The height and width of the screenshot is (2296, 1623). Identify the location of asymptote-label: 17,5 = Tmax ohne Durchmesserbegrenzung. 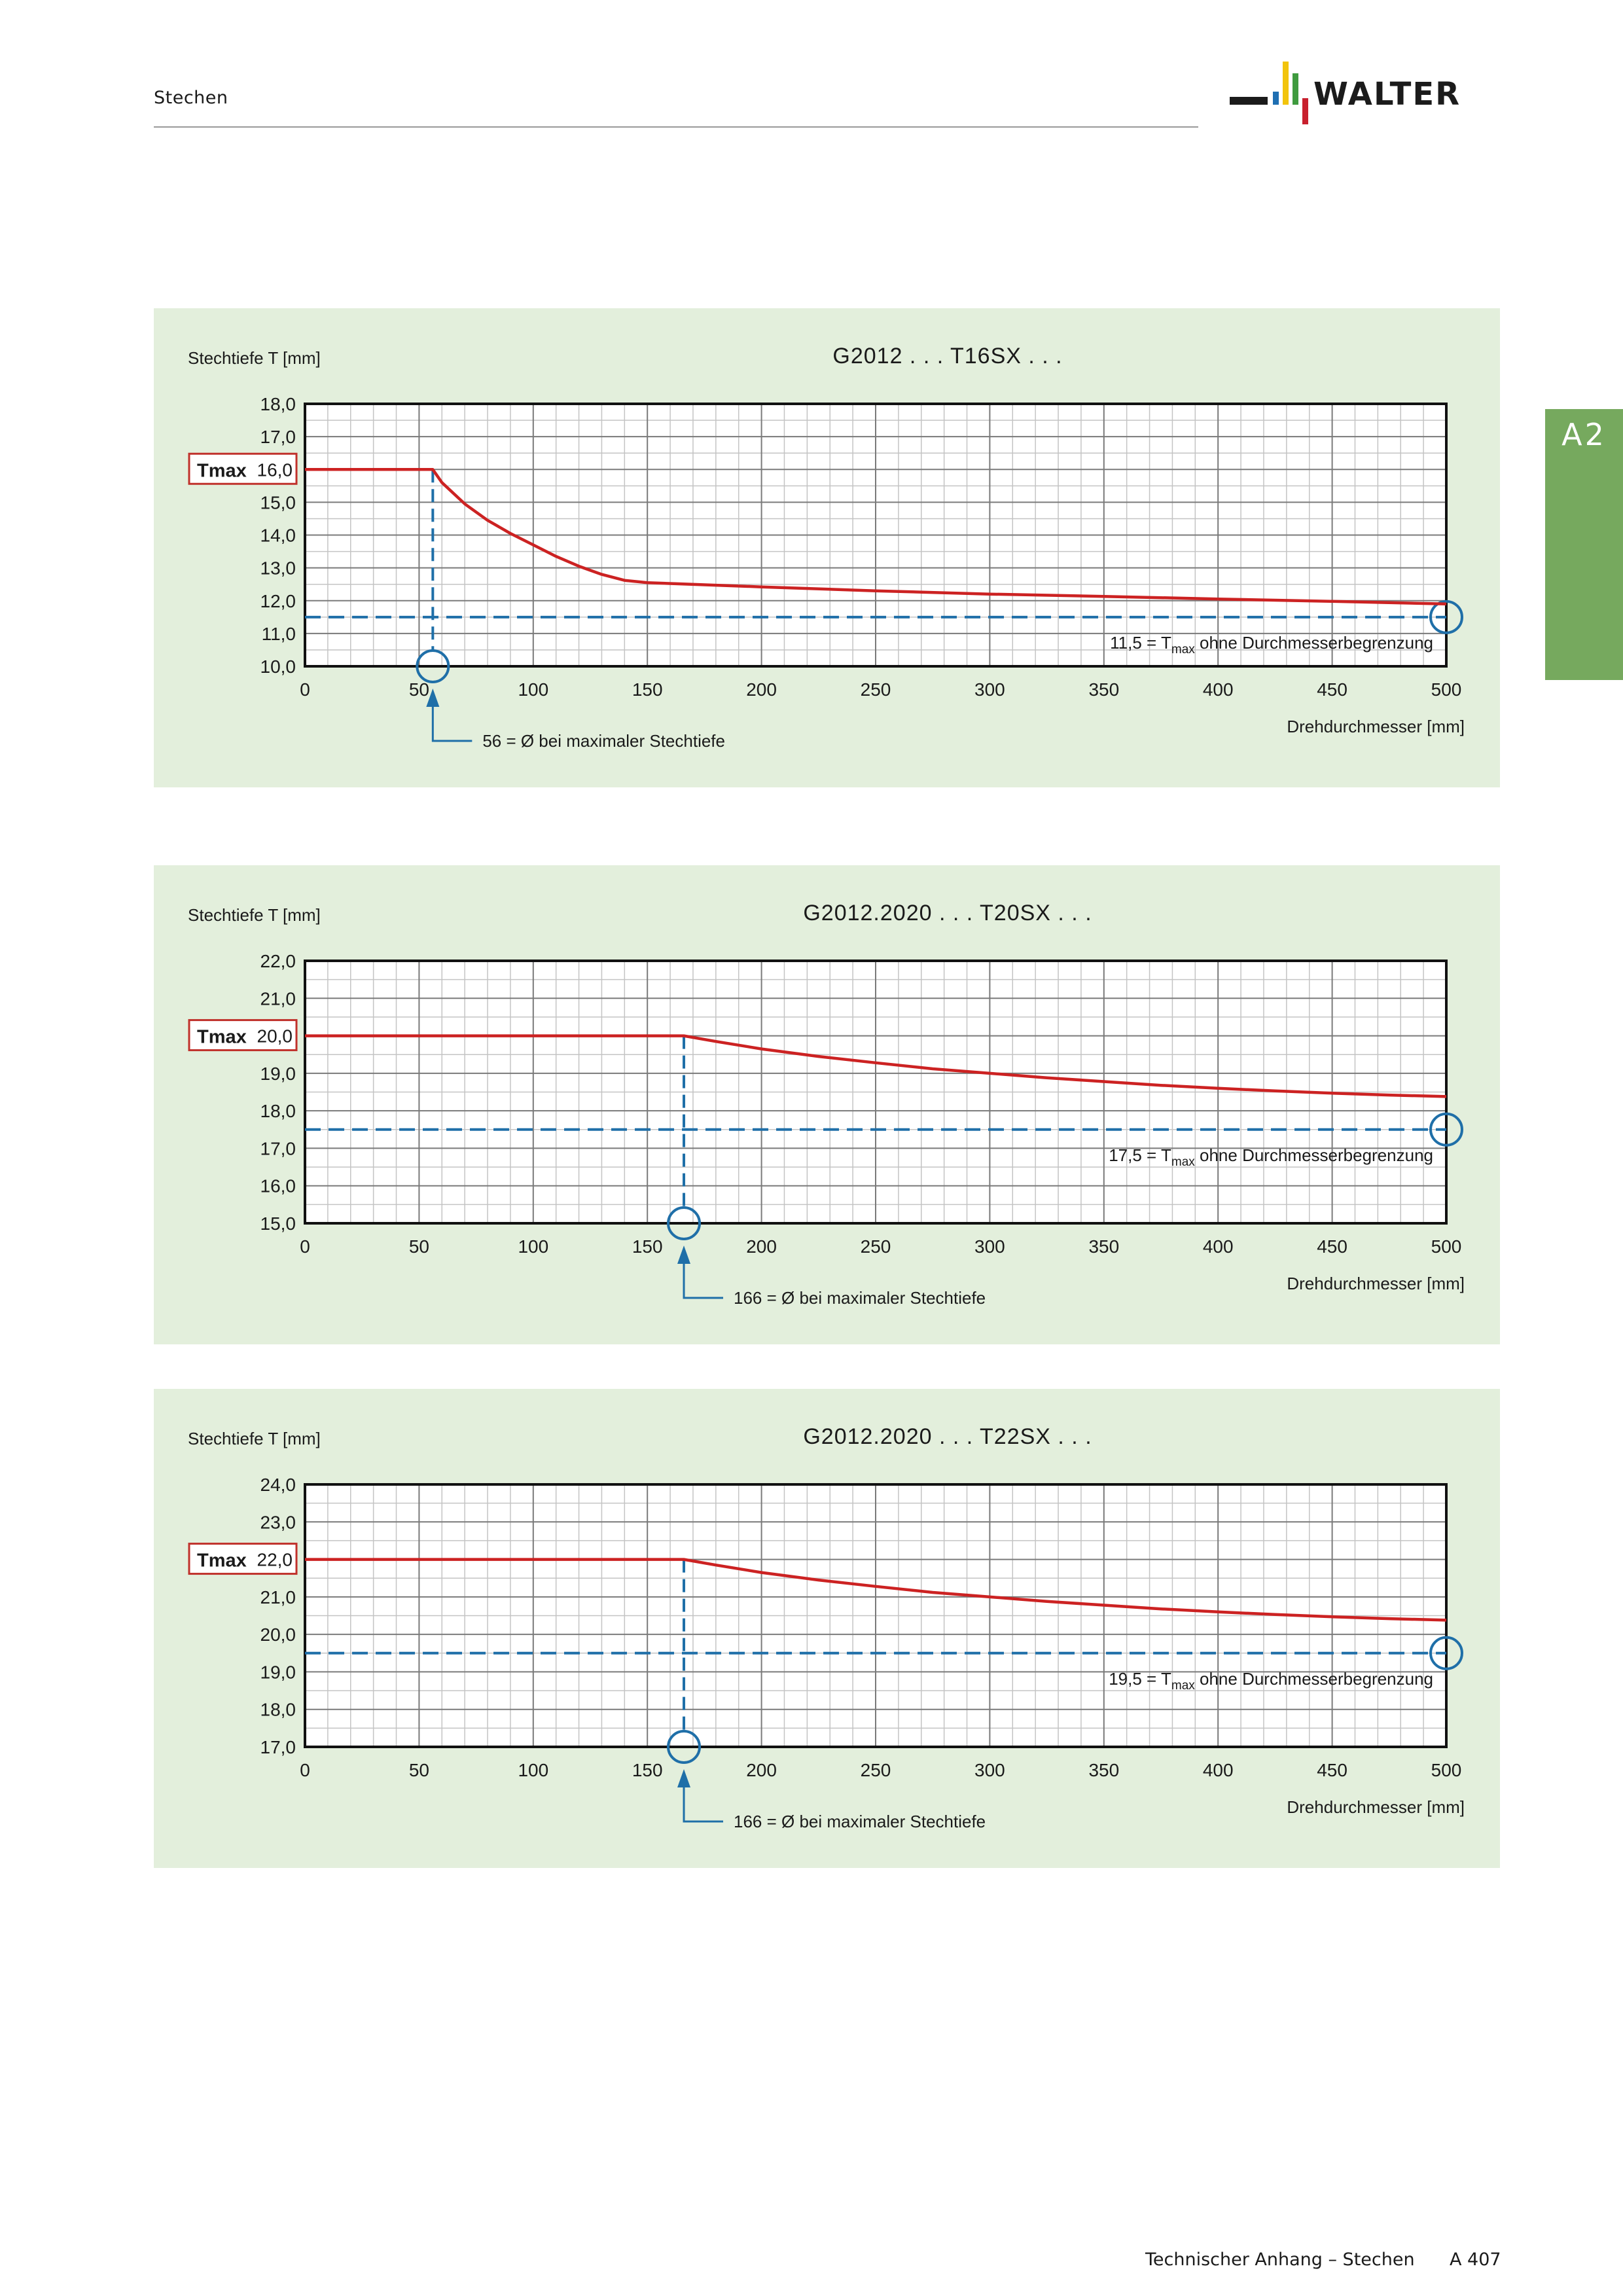
(1271, 1157).